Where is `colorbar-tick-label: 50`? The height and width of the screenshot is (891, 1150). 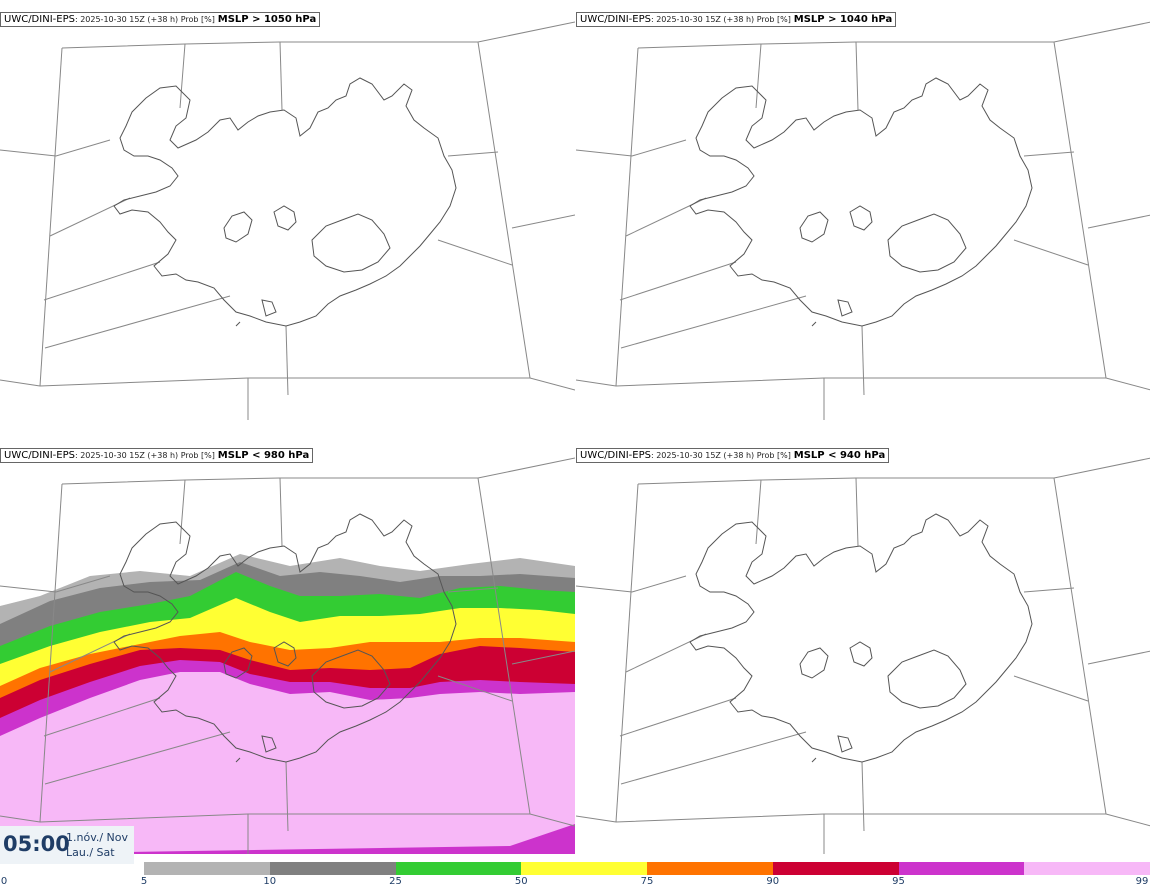 colorbar-tick-label: 50 is located at coordinates (521, 881).